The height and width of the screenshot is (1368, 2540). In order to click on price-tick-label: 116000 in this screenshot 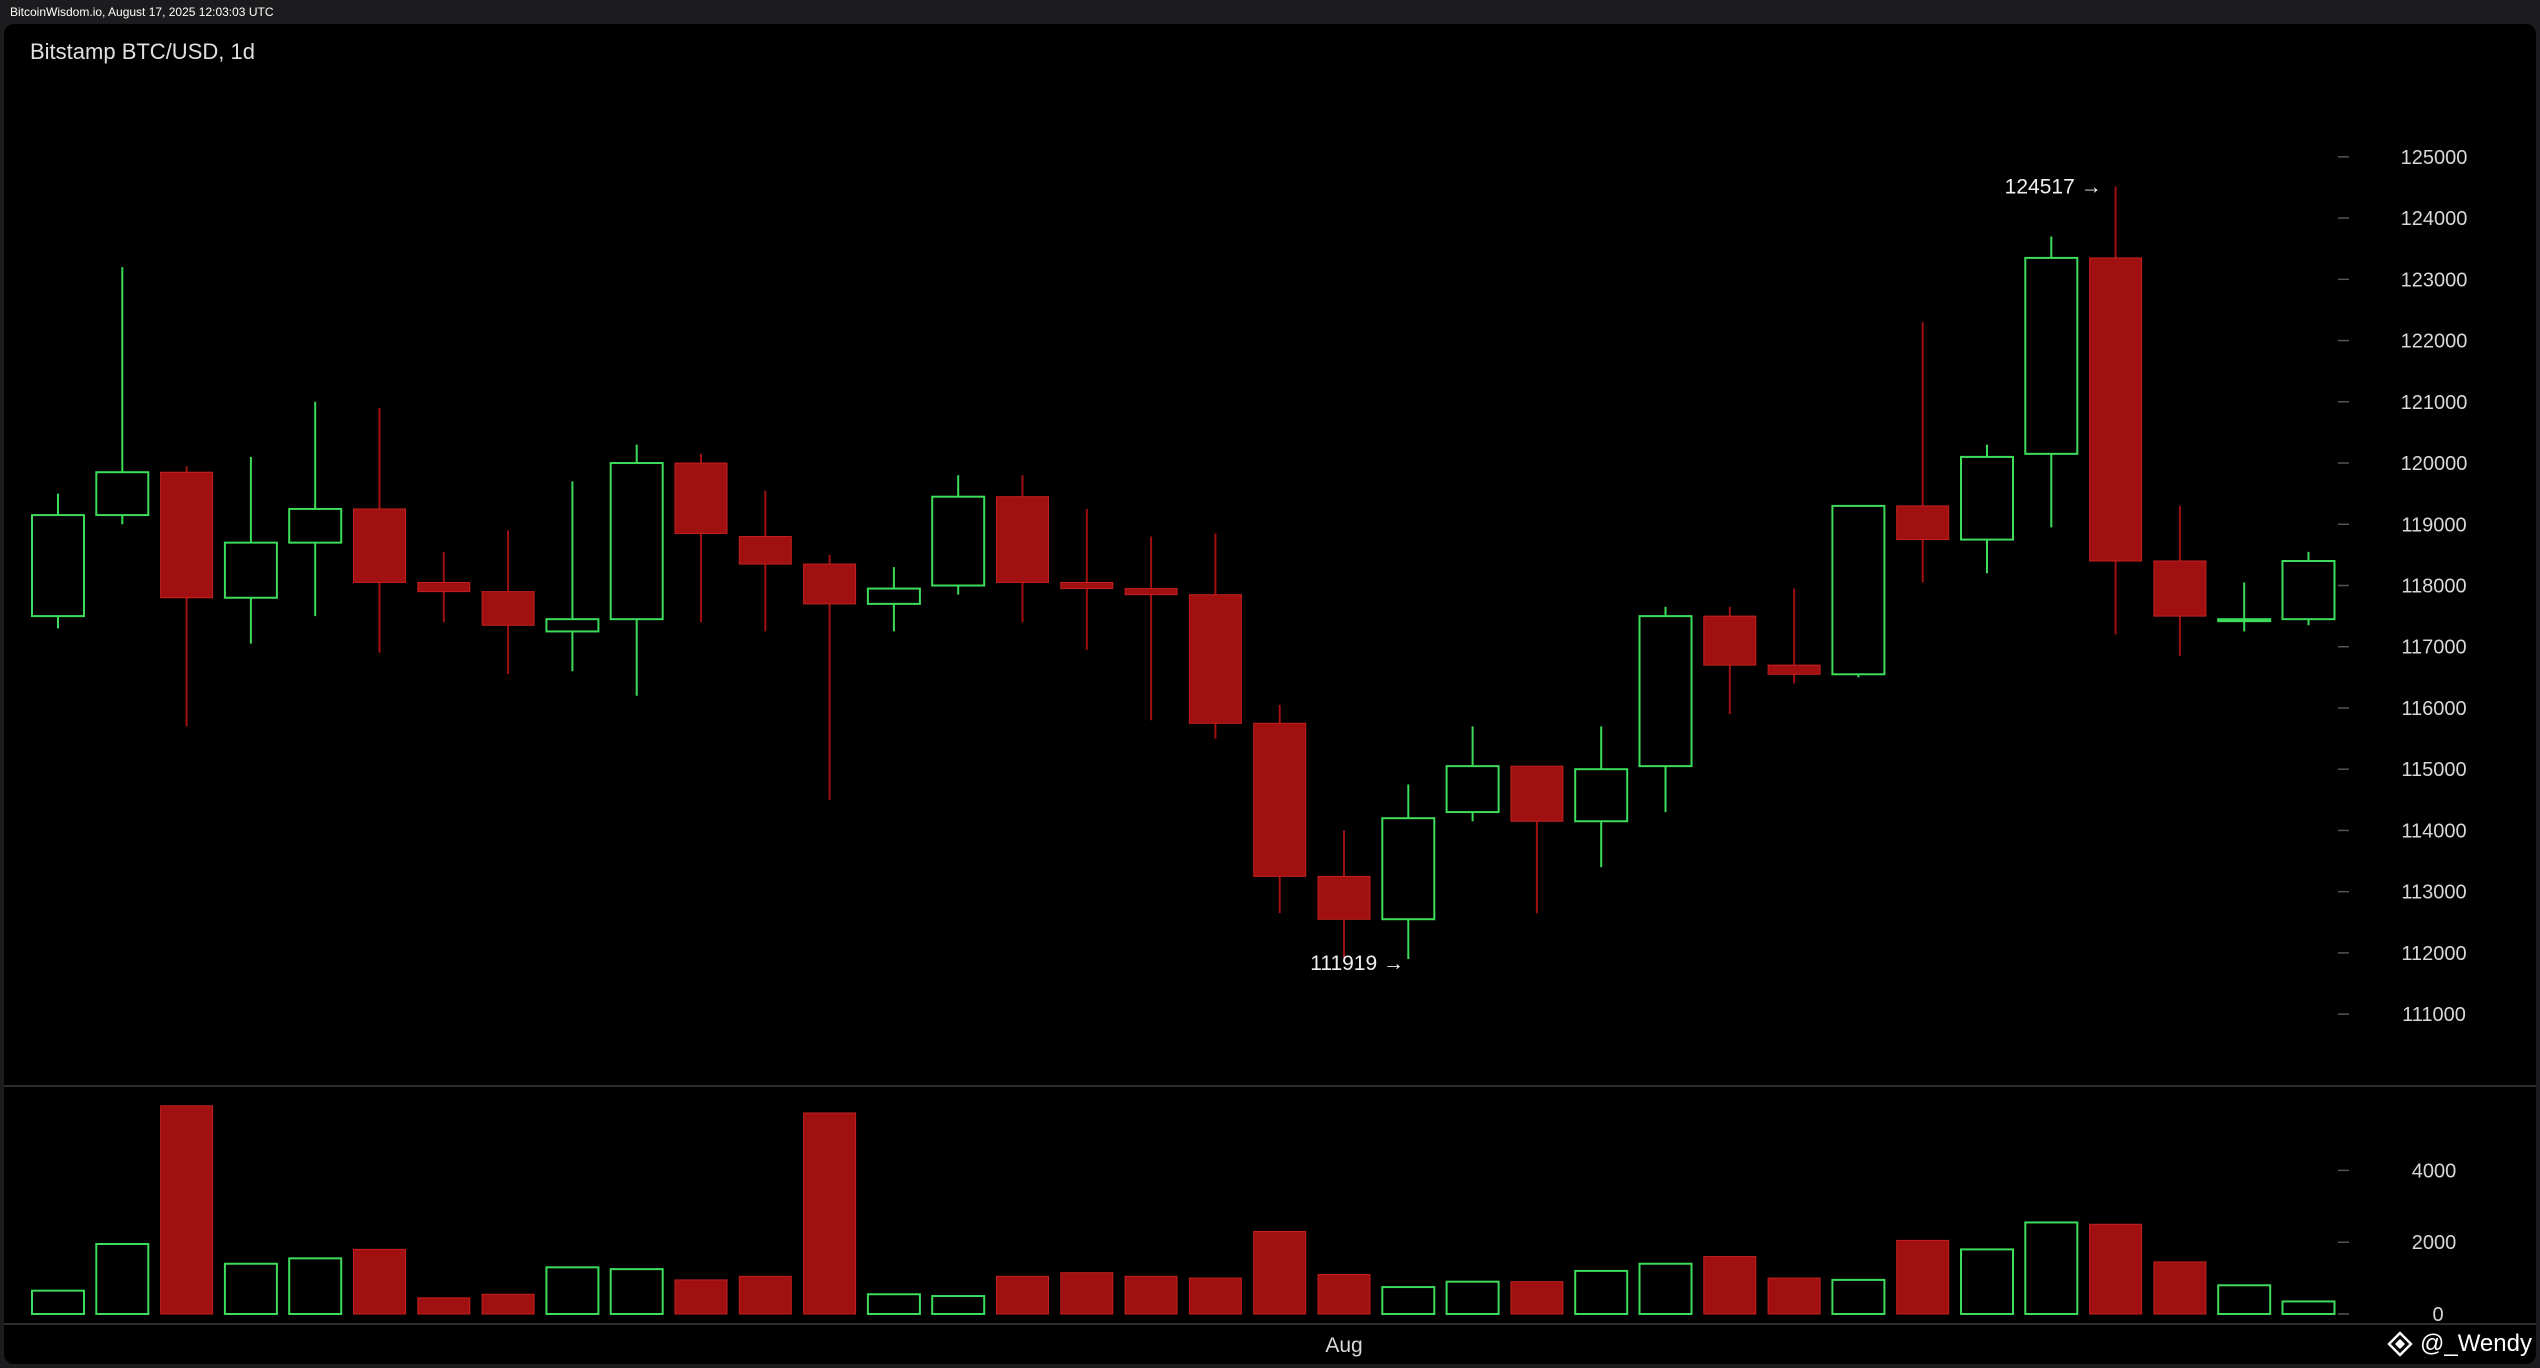, I will do `click(2433, 709)`.